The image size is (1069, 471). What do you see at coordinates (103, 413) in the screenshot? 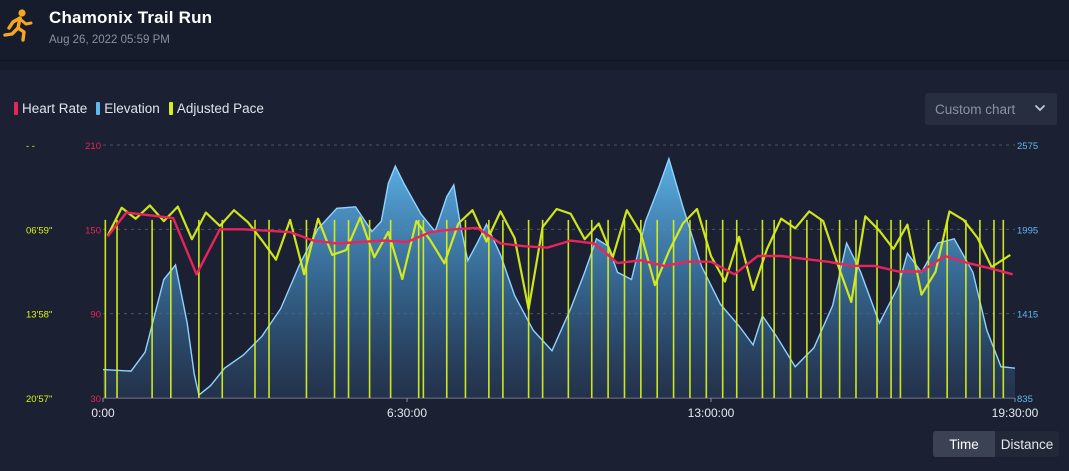
I see `x-tick-label: 0:00` at bounding box center [103, 413].